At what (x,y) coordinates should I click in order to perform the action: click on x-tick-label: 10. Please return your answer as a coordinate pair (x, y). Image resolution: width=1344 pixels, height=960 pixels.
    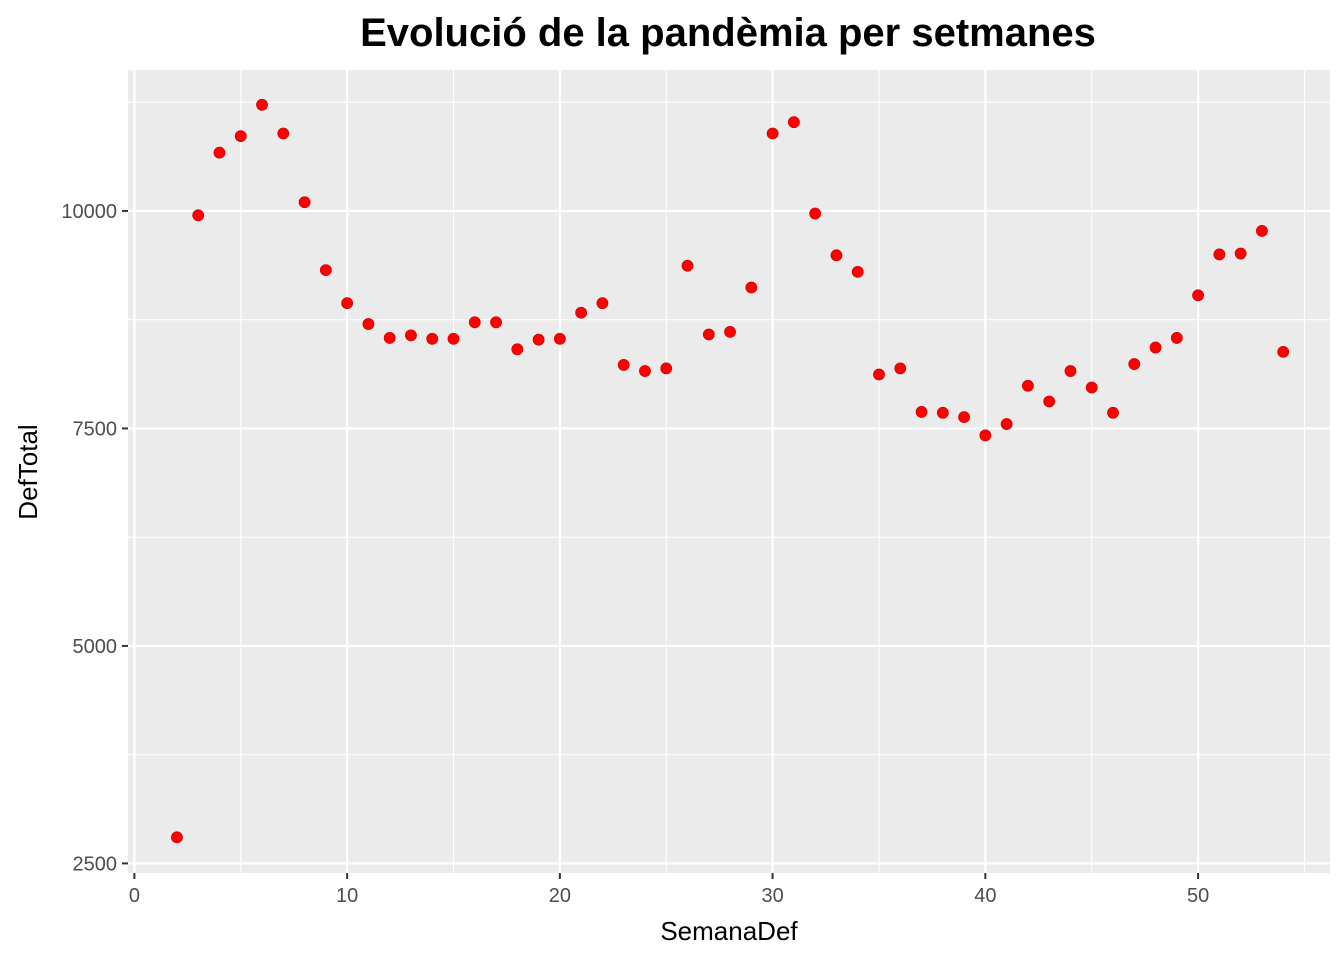
    Looking at the image, I should click on (347, 896).